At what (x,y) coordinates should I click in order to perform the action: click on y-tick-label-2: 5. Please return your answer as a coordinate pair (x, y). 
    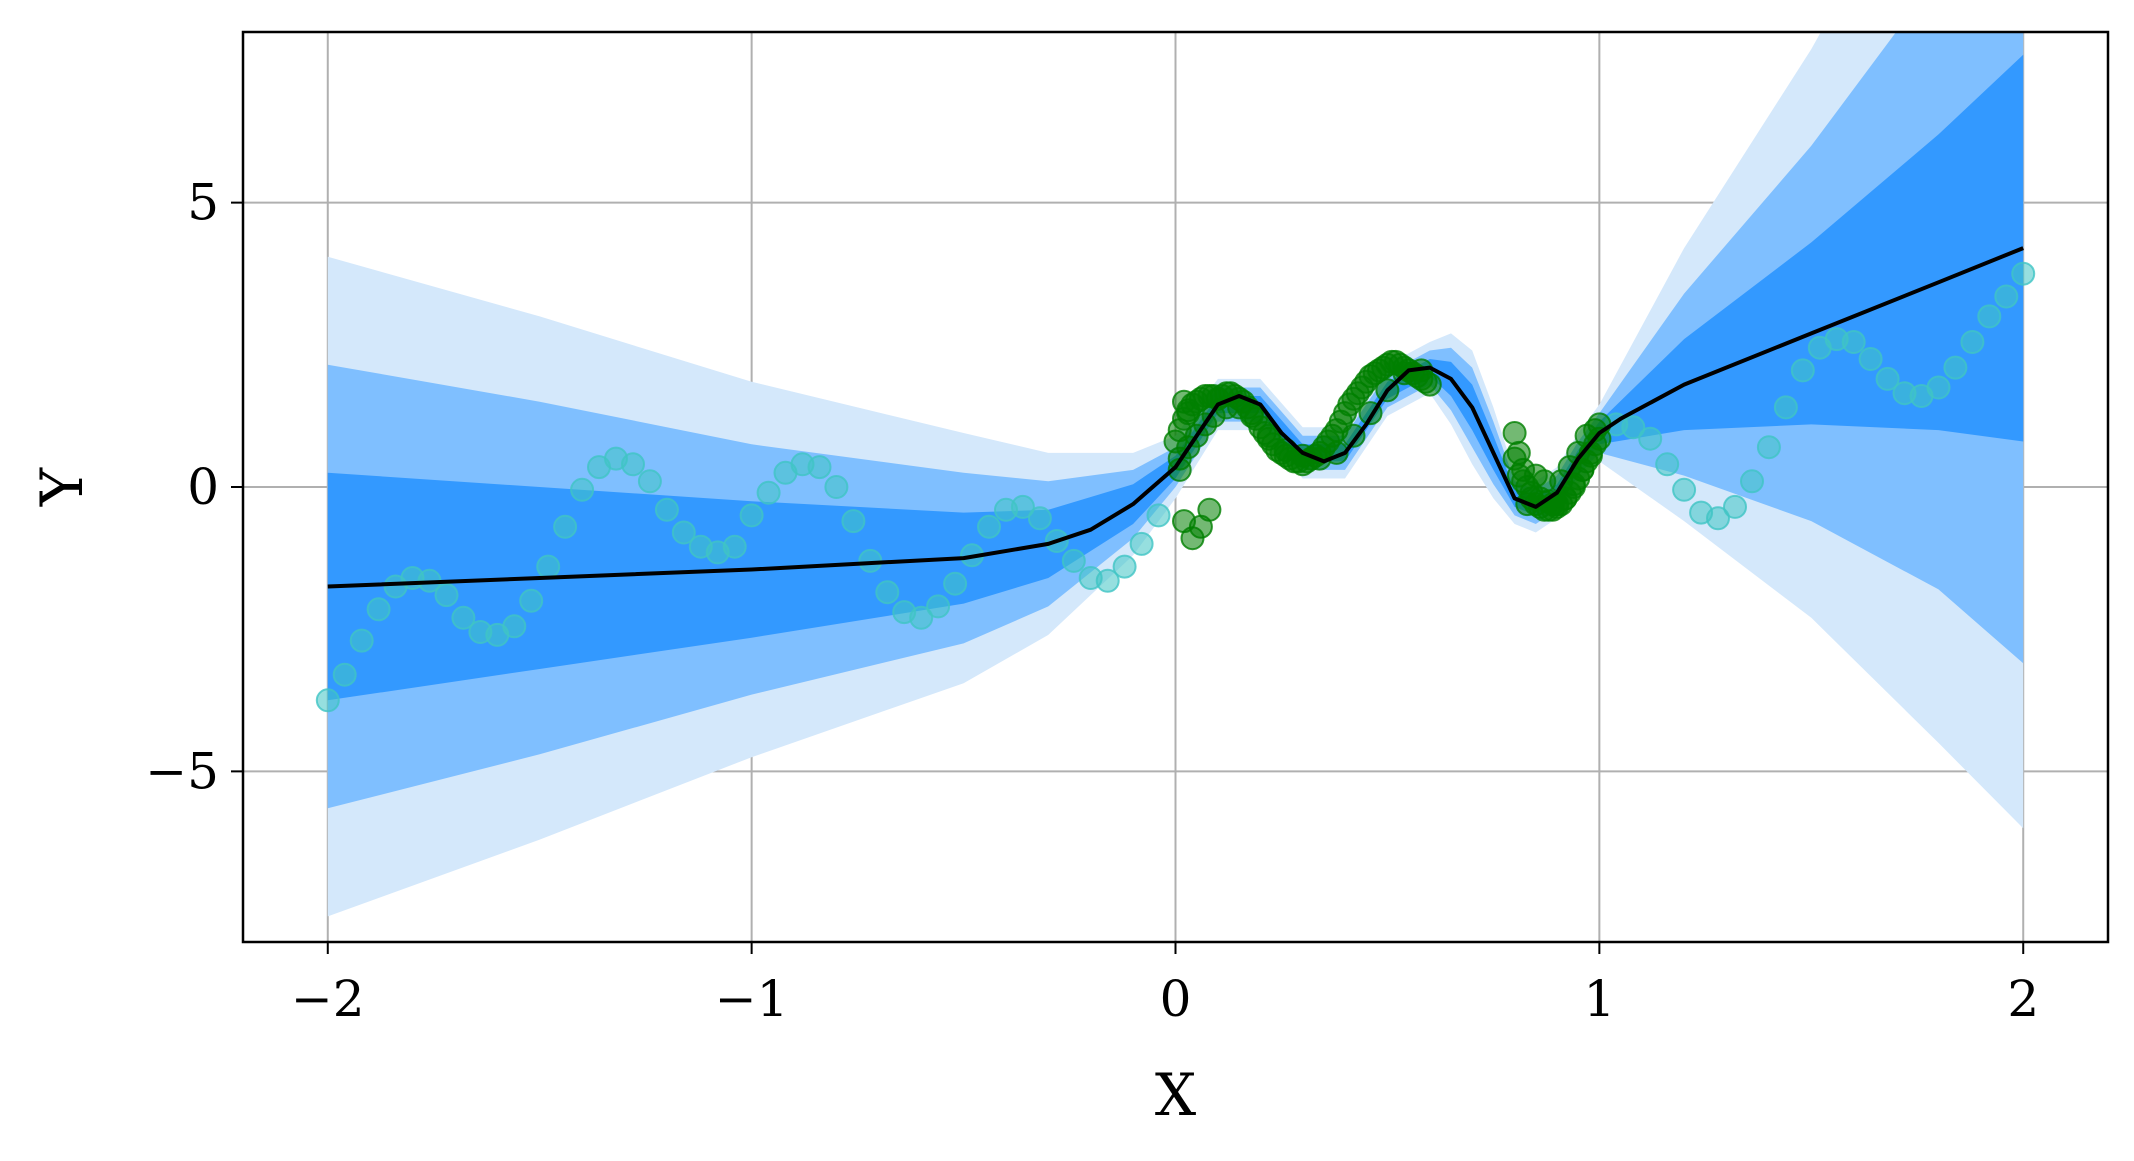
    Looking at the image, I should click on (203, 203).